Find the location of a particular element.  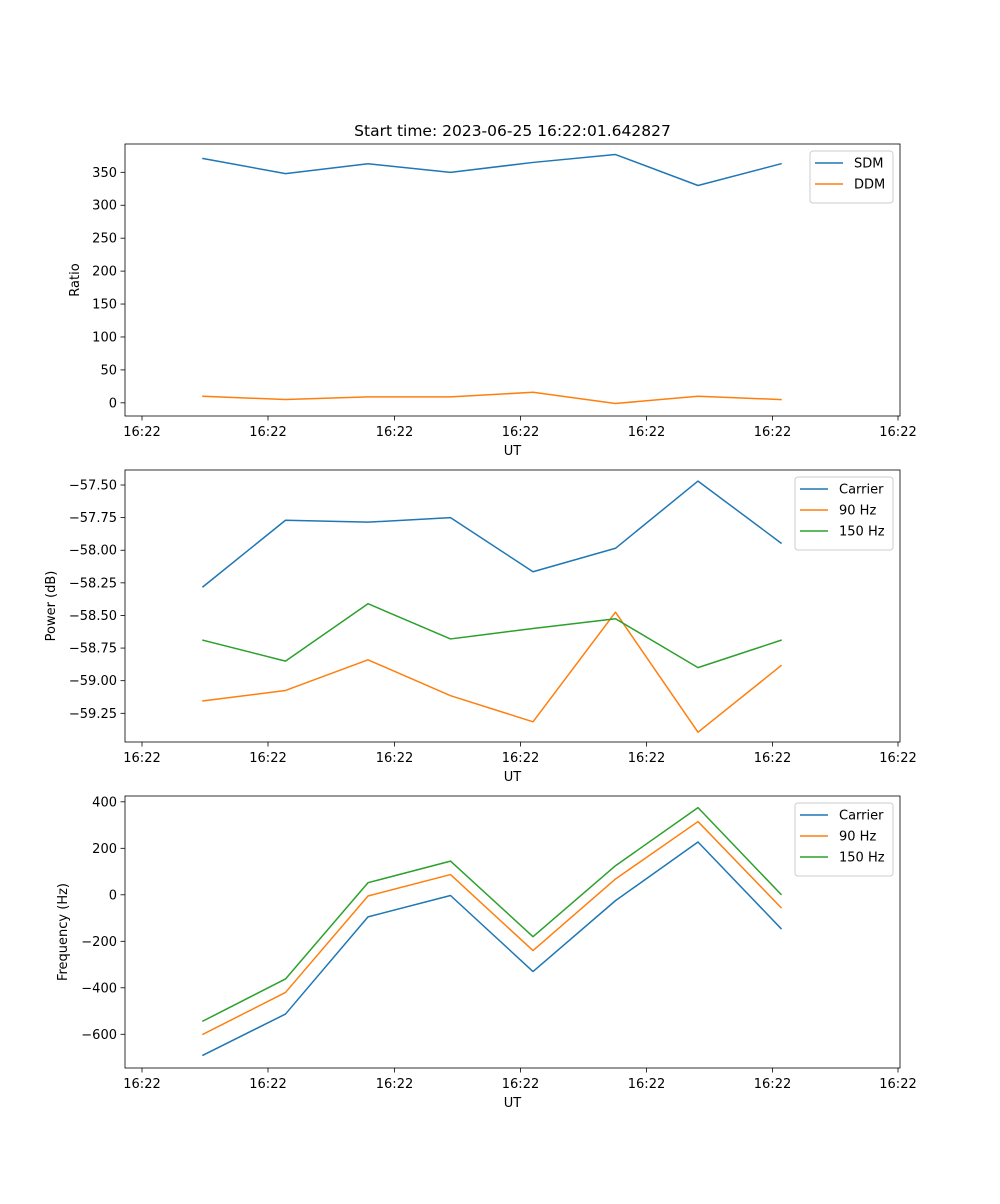

y-tick-label: −59.25 is located at coordinates (93, 714).